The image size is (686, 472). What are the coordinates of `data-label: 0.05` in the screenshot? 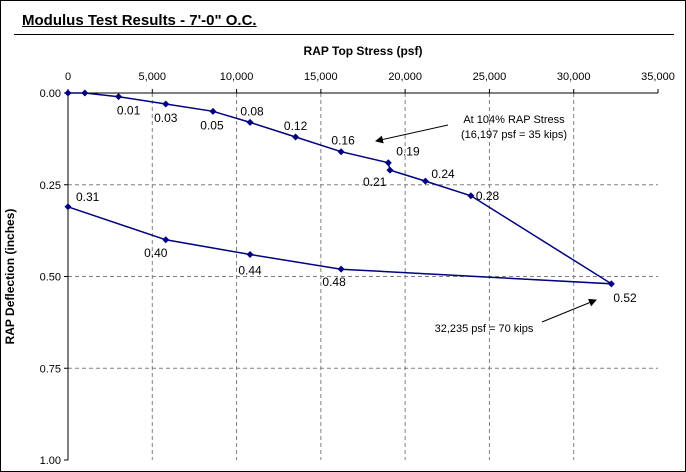 It's located at (212, 125).